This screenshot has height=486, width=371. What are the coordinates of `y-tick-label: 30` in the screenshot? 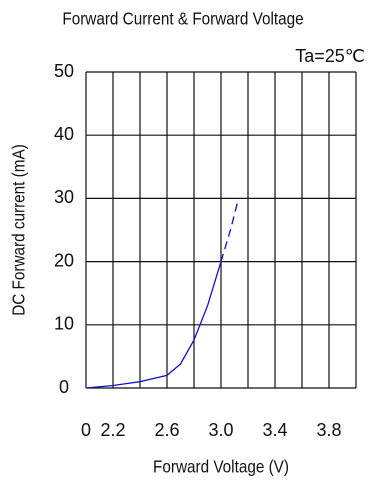 It's located at (64, 197).